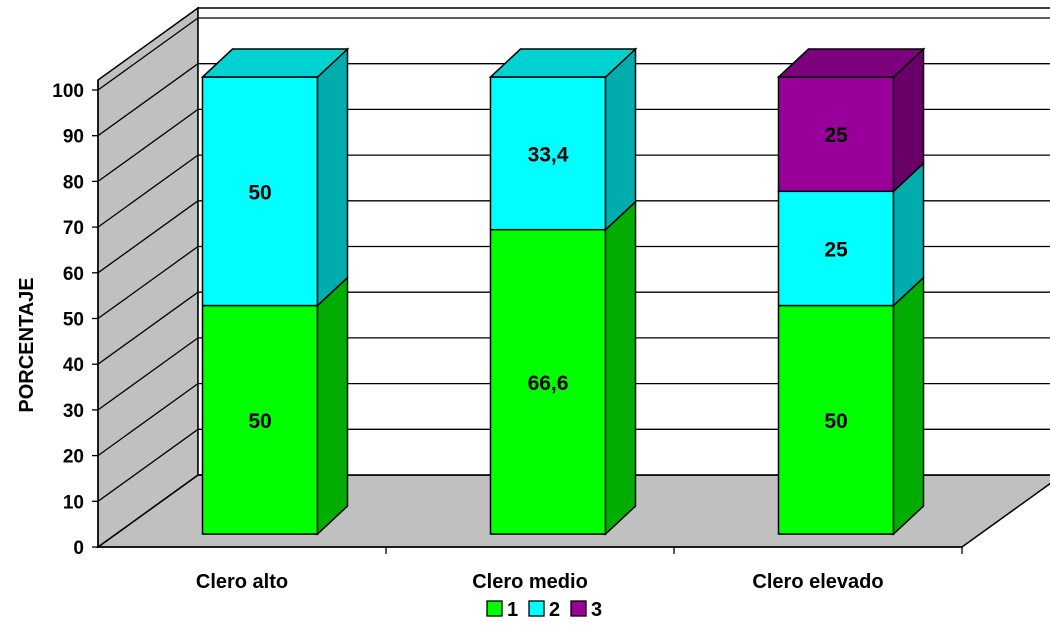 The height and width of the screenshot is (626, 1050). What do you see at coordinates (73, 274) in the screenshot?
I see `y-tick-label: 60` at bounding box center [73, 274].